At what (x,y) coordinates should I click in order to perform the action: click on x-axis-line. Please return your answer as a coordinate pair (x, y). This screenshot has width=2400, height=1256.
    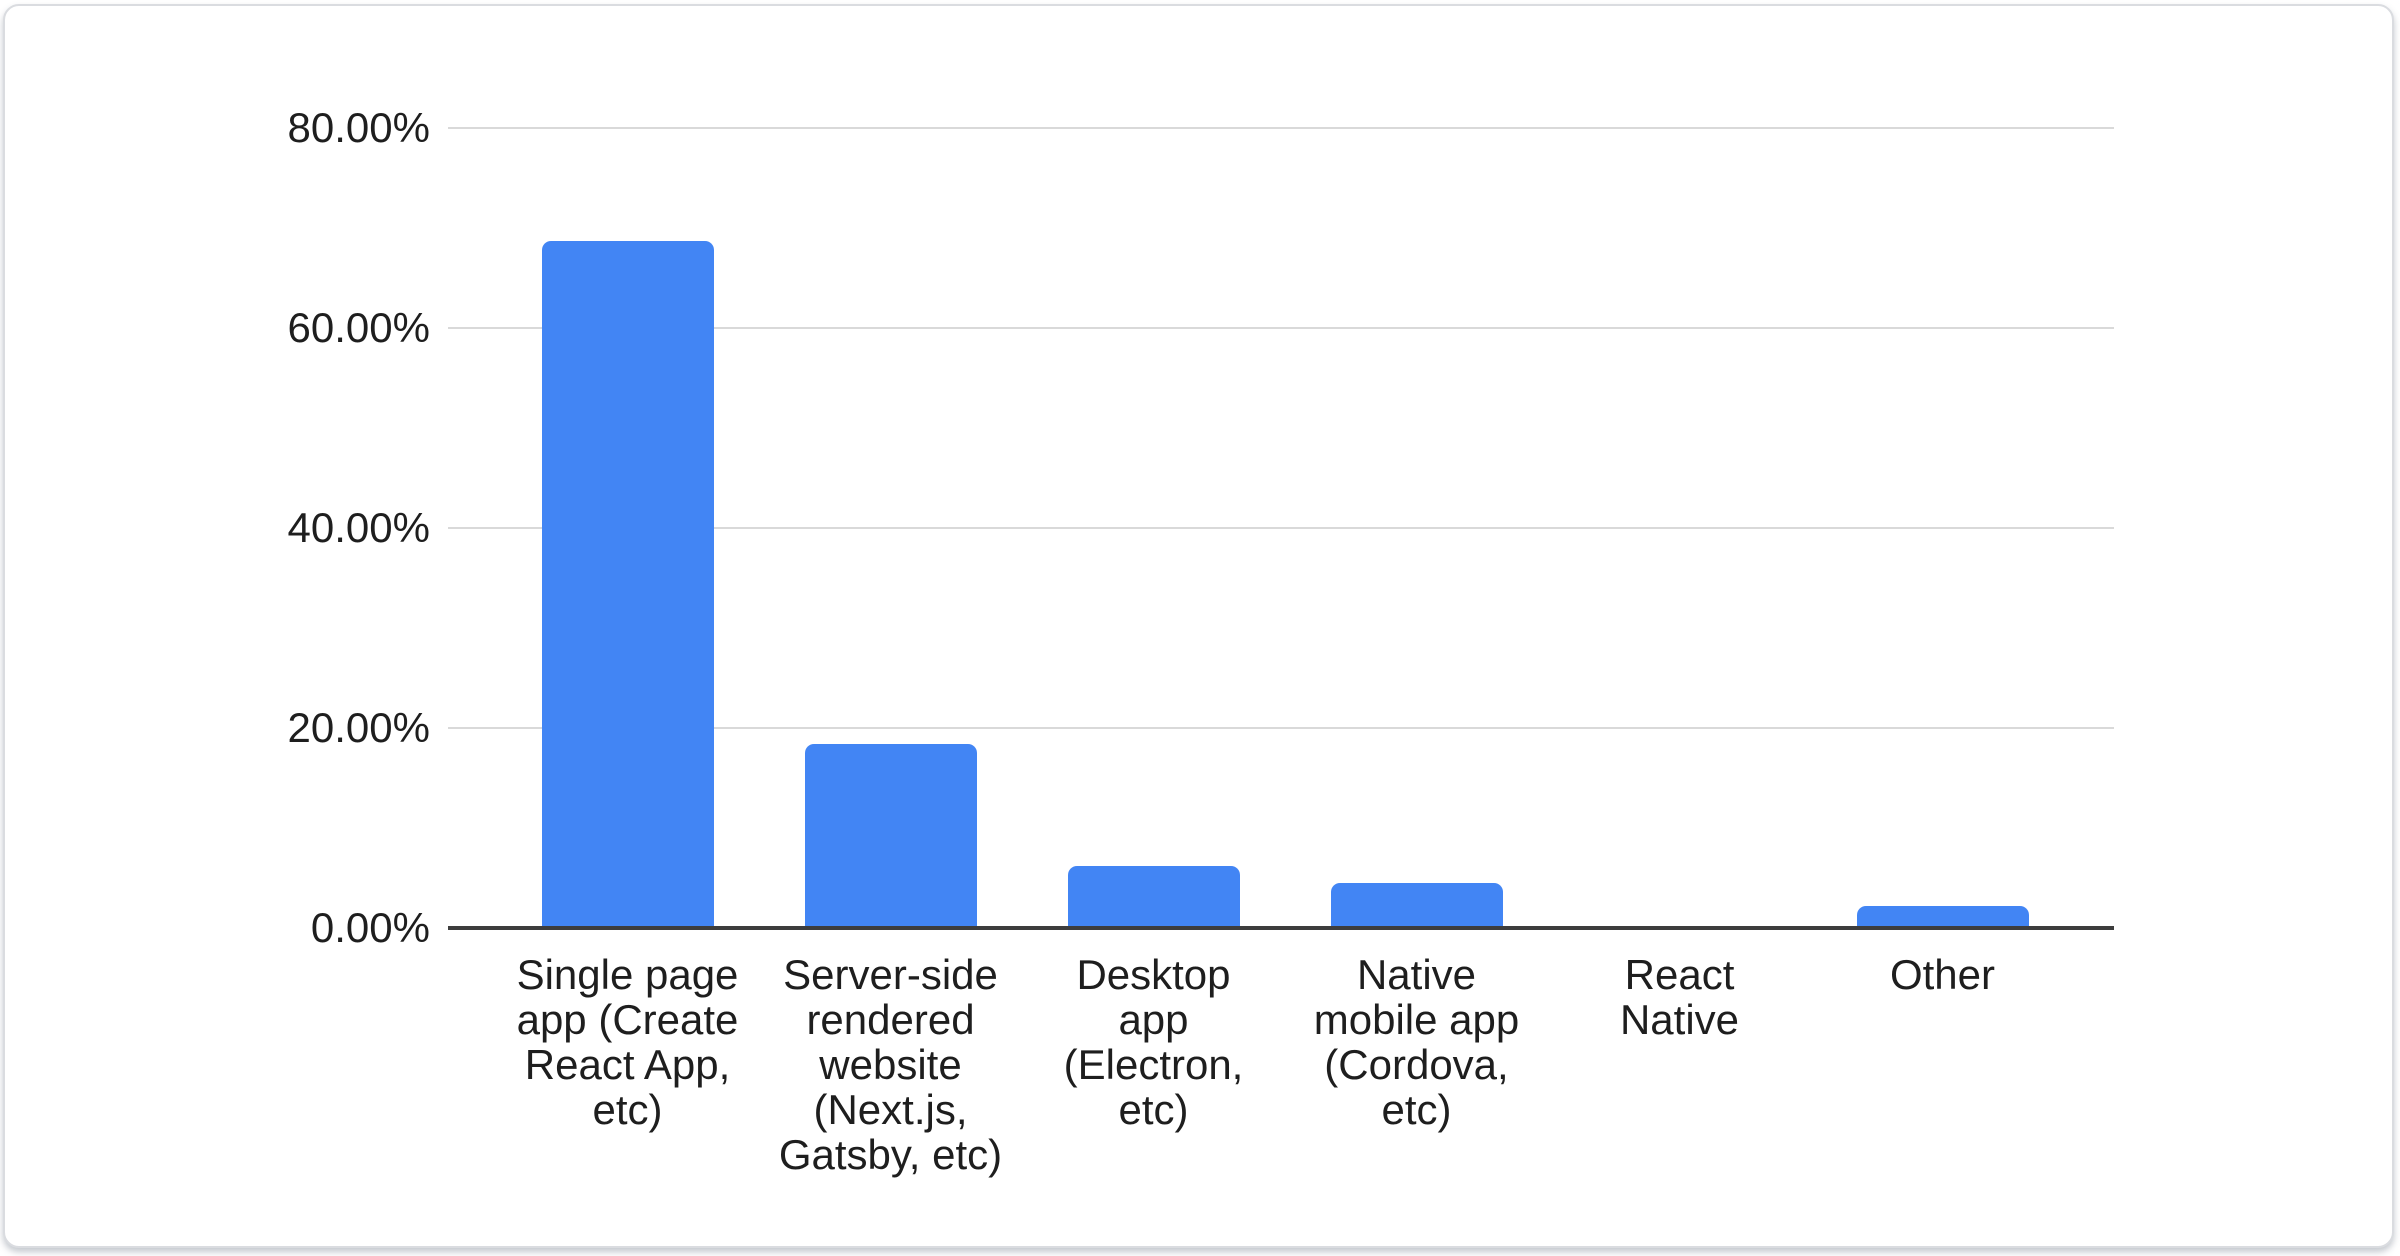
    Looking at the image, I should click on (1281, 928).